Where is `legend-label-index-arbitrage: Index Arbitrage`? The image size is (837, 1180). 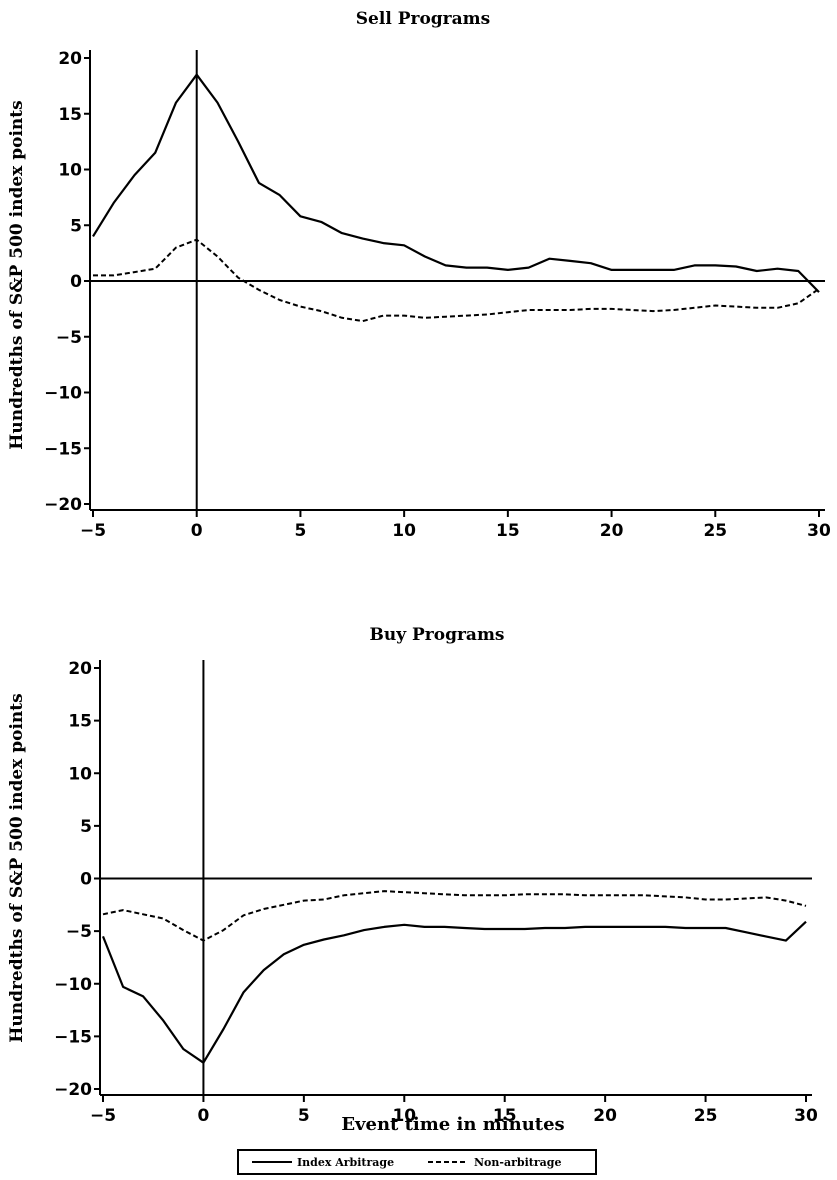 legend-label-index-arbitrage: Index Arbitrage is located at coordinates (345, 1162).